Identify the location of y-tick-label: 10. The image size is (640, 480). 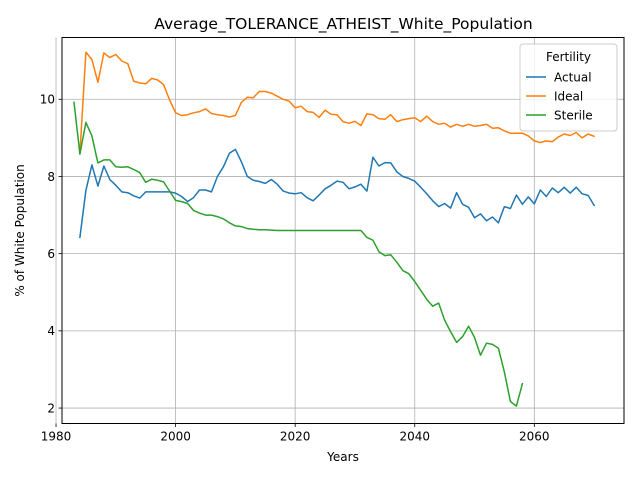
(47, 100).